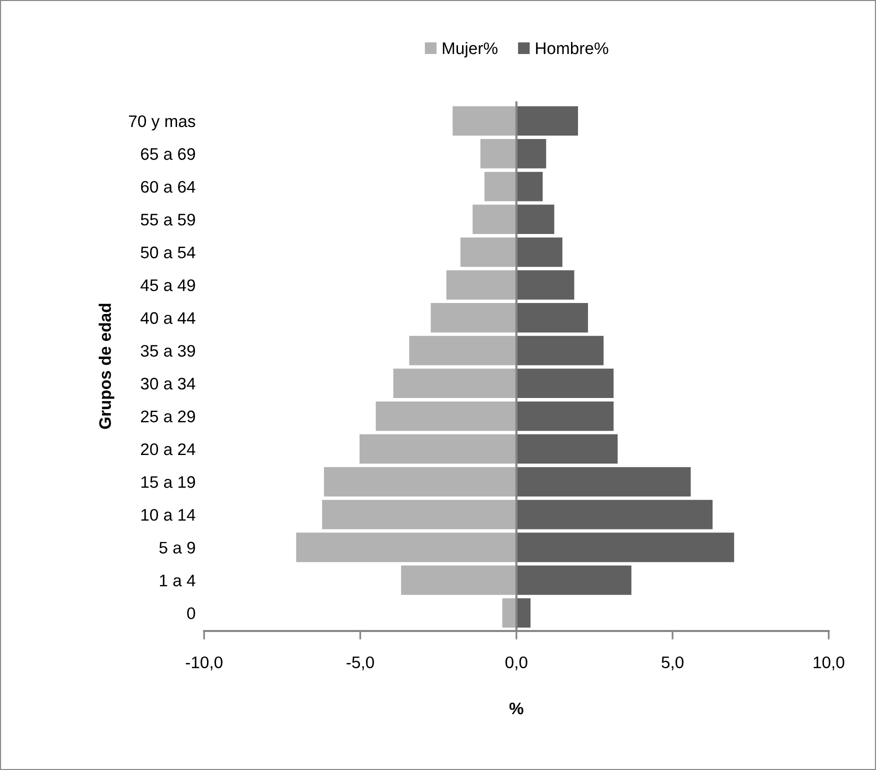 The height and width of the screenshot is (770, 876). What do you see at coordinates (168, 482) in the screenshot?
I see `y-tick-label: 15 a 19` at bounding box center [168, 482].